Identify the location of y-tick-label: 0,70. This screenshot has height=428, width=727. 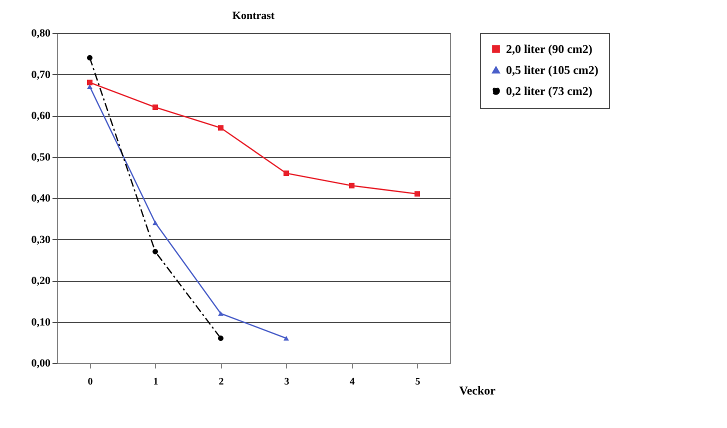
(41, 74).